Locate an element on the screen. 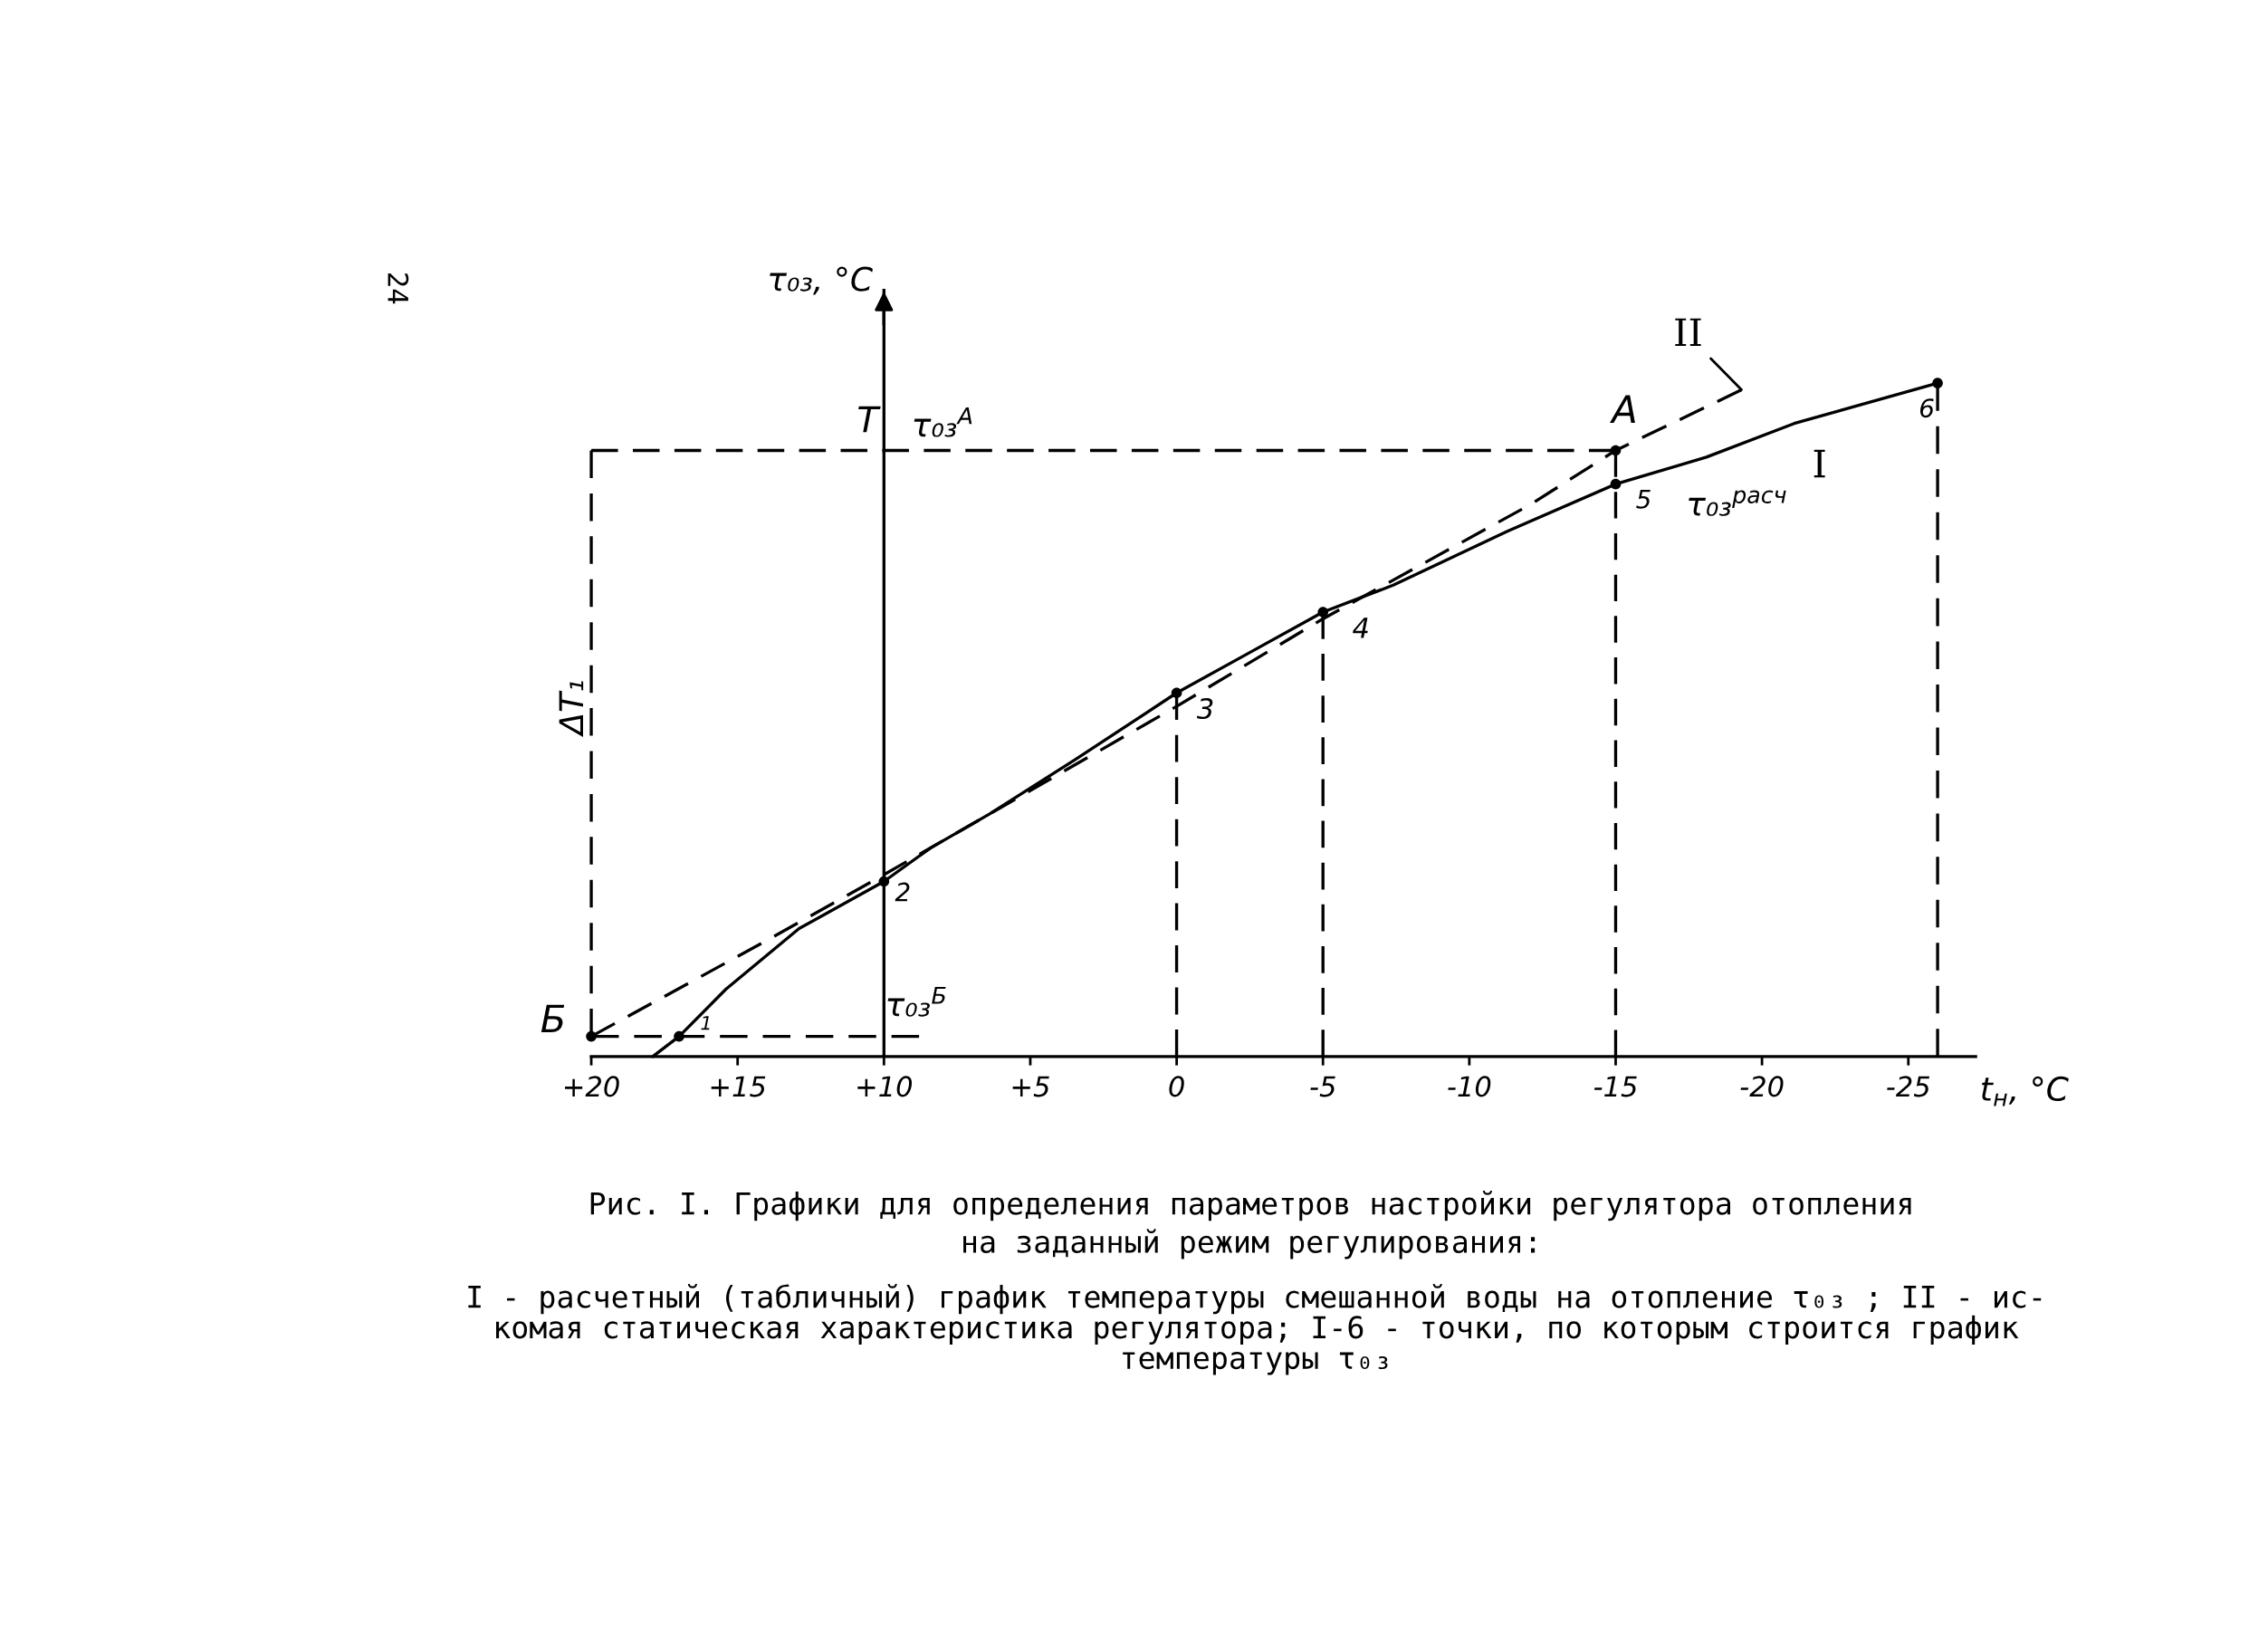  text: 24 is located at coordinates (398, 288).